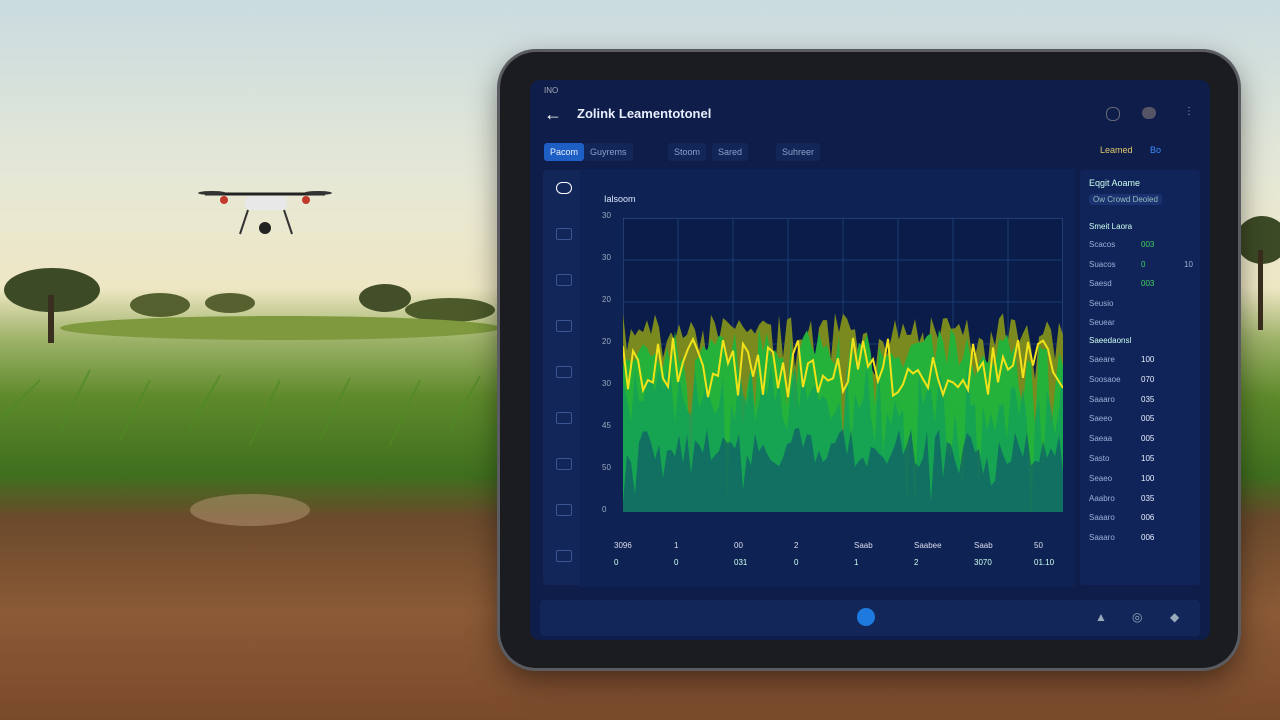  What do you see at coordinates (1148, 458) in the screenshot?
I see `panel-value: 105` at bounding box center [1148, 458].